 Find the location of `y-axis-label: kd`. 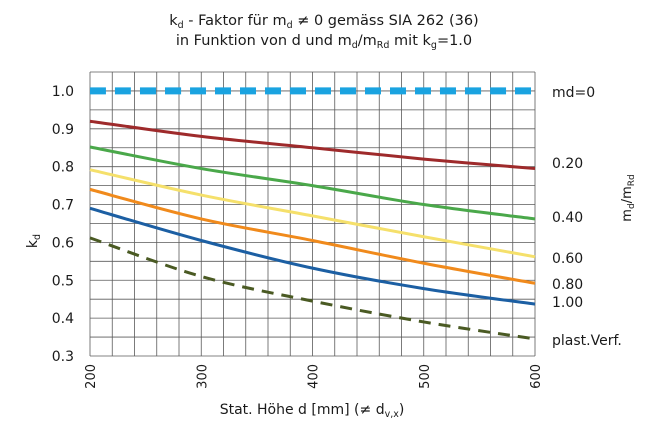

y-axis-label: kd is located at coordinates (34, 241).